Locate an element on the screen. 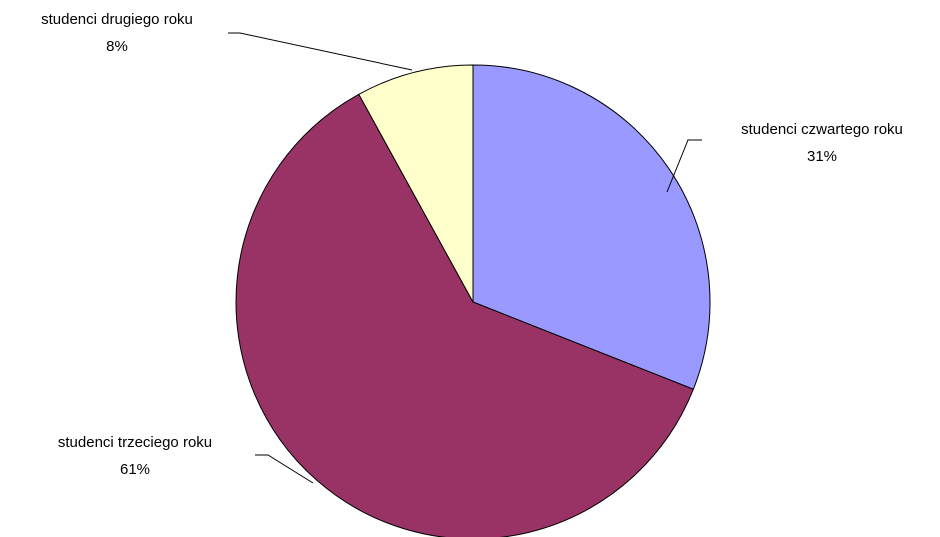 The height and width of the screenshot is (537, 940). slice-value-label: 31% is located at coordinates (822, 156).